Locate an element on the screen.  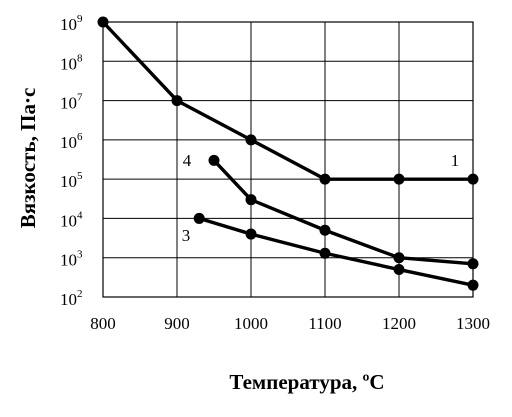
y-tick-exponent: 3 is located at coordinates (80, 255).